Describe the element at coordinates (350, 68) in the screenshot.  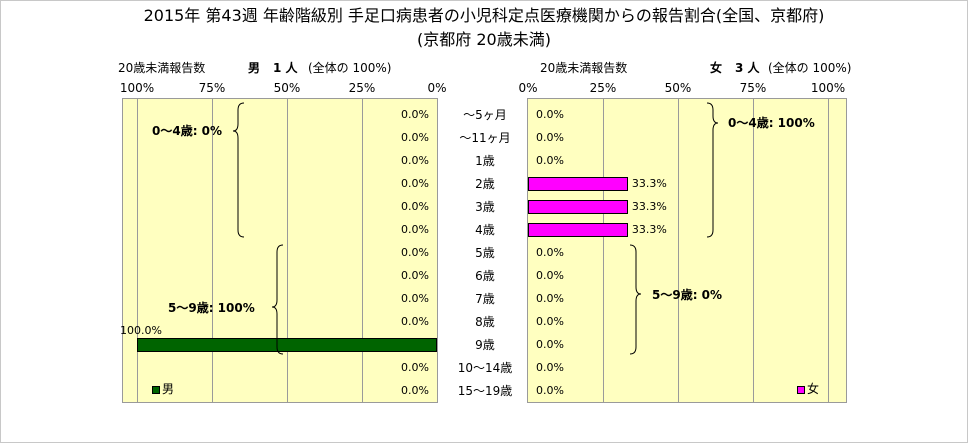
I see `male-header-note: (全体の 100%)` at that location.